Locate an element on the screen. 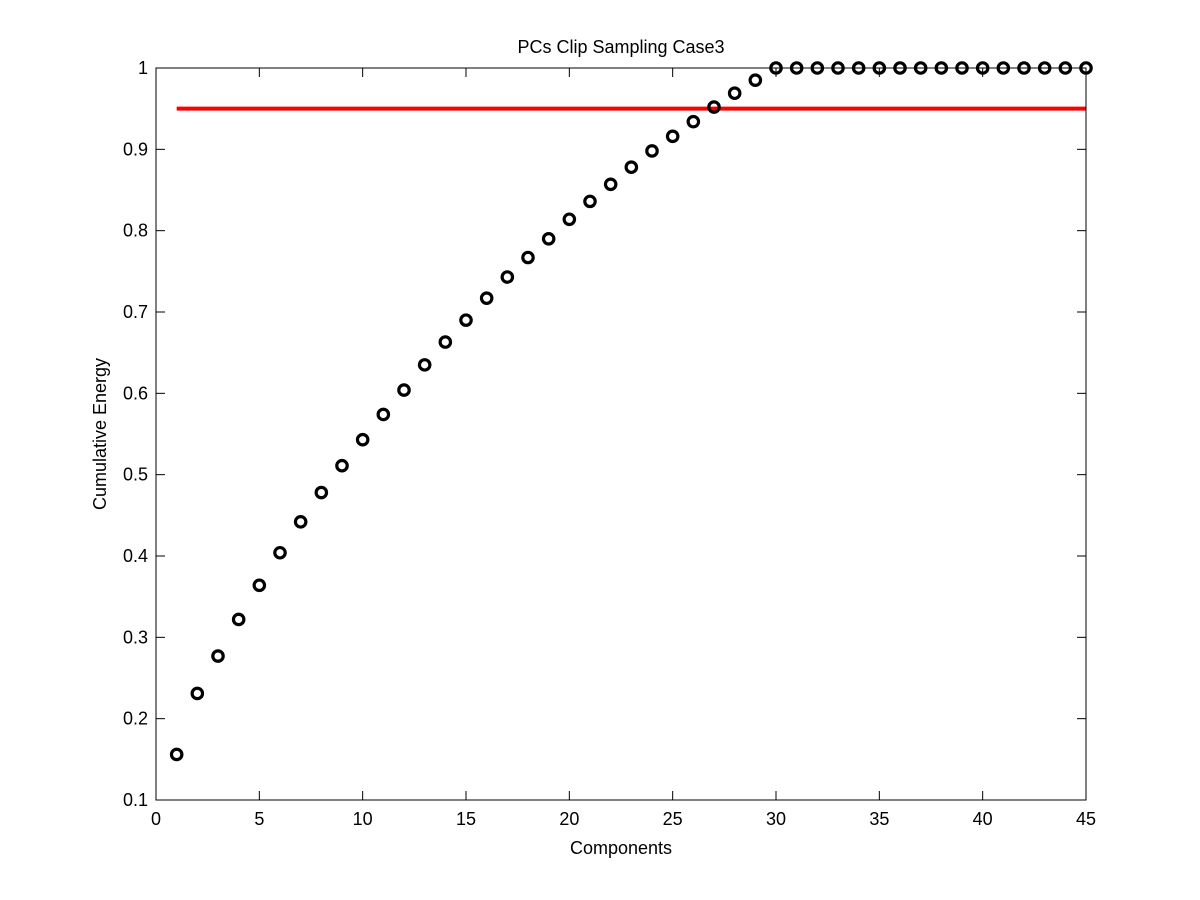 The height and width of the screenshot is (900, 1200). y-tick-label: 0.6 is located at coordinates (135, 393).